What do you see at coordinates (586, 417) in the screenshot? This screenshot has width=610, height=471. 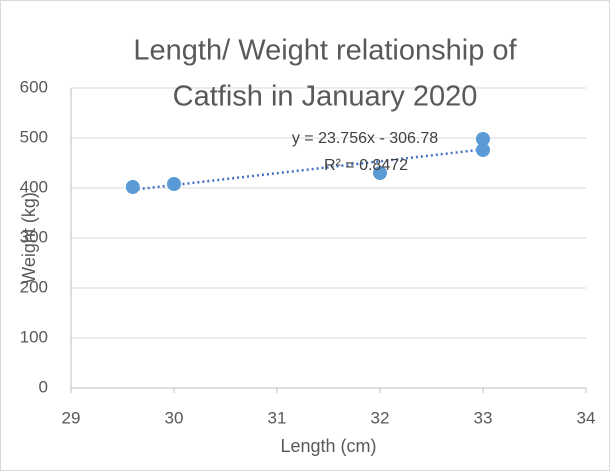 I see `x-tick-label: 34` at bounding box center [586, 417].